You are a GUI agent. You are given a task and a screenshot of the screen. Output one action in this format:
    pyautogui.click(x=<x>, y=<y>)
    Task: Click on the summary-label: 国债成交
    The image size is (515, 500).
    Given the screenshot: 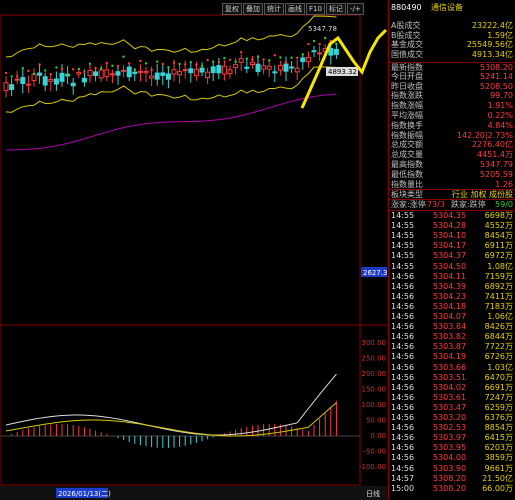 What is the action you would take?
    pyautogui.click(x=407, y=54)
    